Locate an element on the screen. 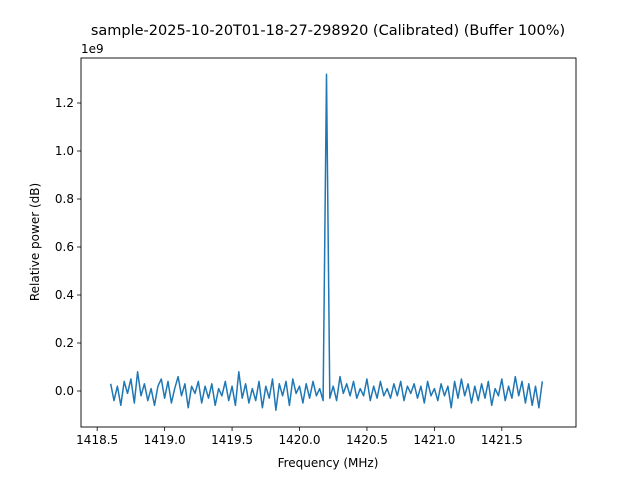 Image resolution: width=640 pixels, height=484 pixels. x-tick-label: 1420.0 is located at coordinates (300, 440).